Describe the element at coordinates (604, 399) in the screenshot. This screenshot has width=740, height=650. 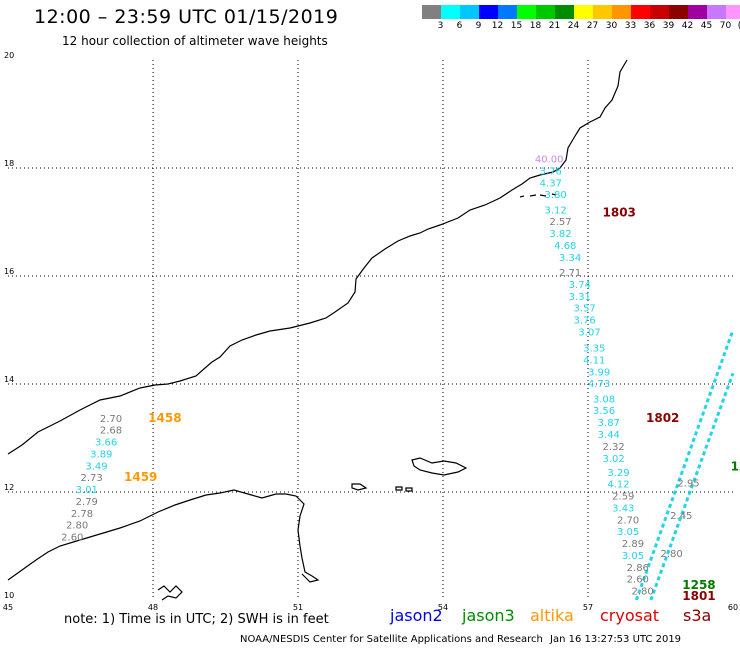
I see `wave-height-value: 3.08` at that location.